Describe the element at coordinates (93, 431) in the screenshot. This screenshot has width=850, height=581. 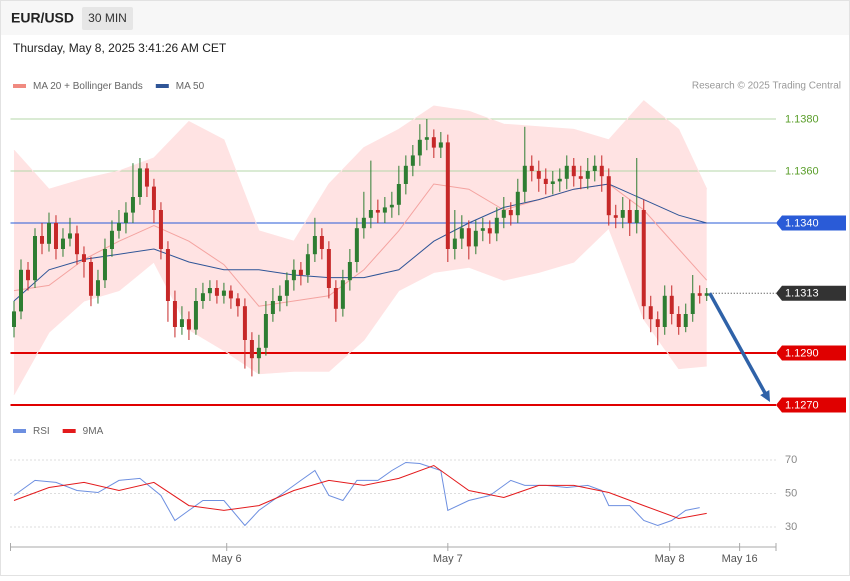
I see `legend-label: 9MA` at that location.